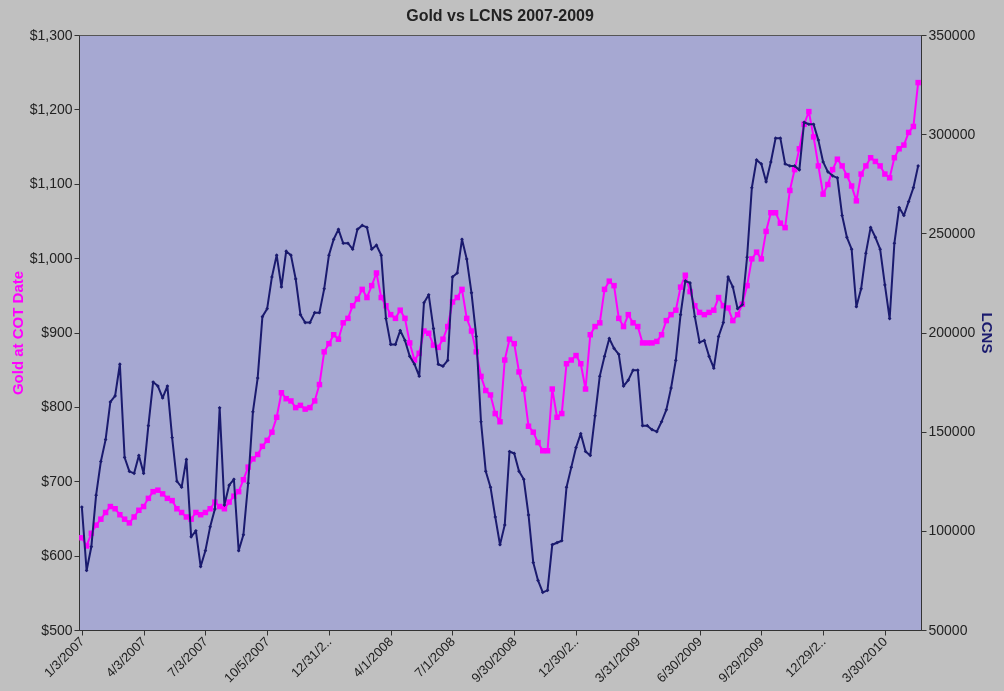  I want to click on y2-axis-title: LCNS, so click(988, 333).